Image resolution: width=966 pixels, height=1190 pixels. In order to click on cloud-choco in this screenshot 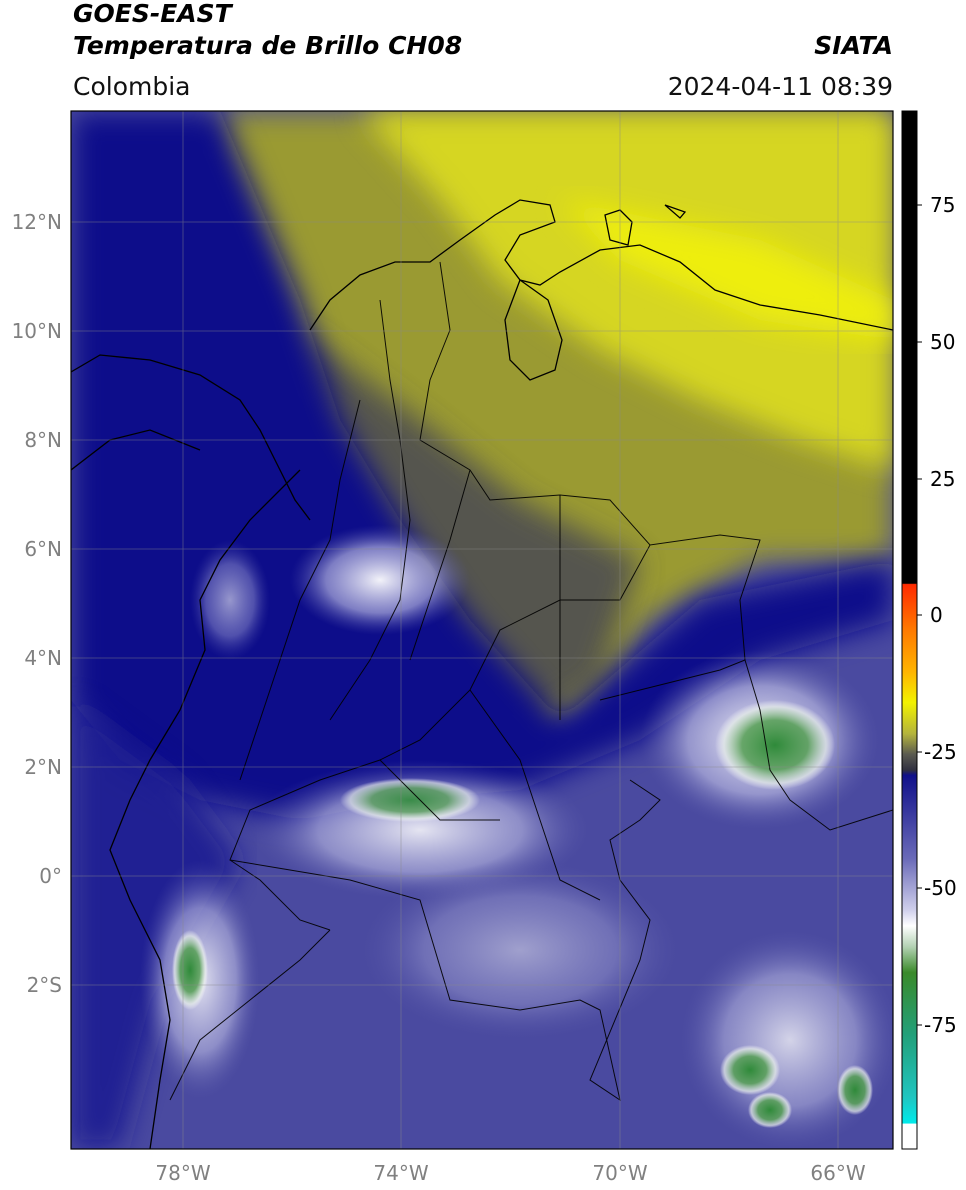, I will do `click(230, 600)`.